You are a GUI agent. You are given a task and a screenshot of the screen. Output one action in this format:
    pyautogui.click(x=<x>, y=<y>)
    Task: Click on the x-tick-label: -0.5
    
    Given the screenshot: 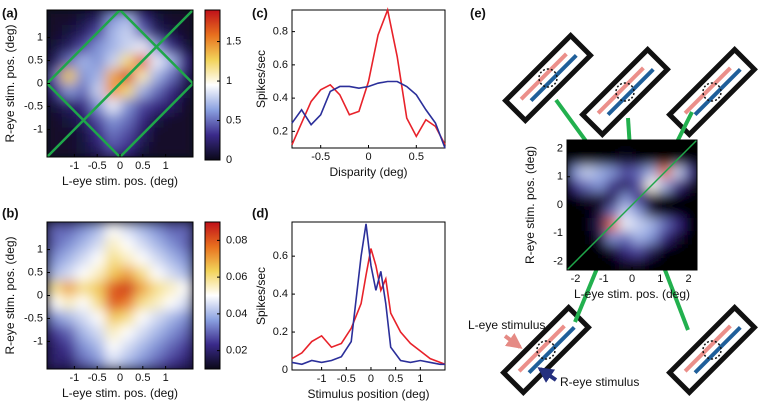 What is the action you would take?
    pyautogui.click(x=97, y=378)
    